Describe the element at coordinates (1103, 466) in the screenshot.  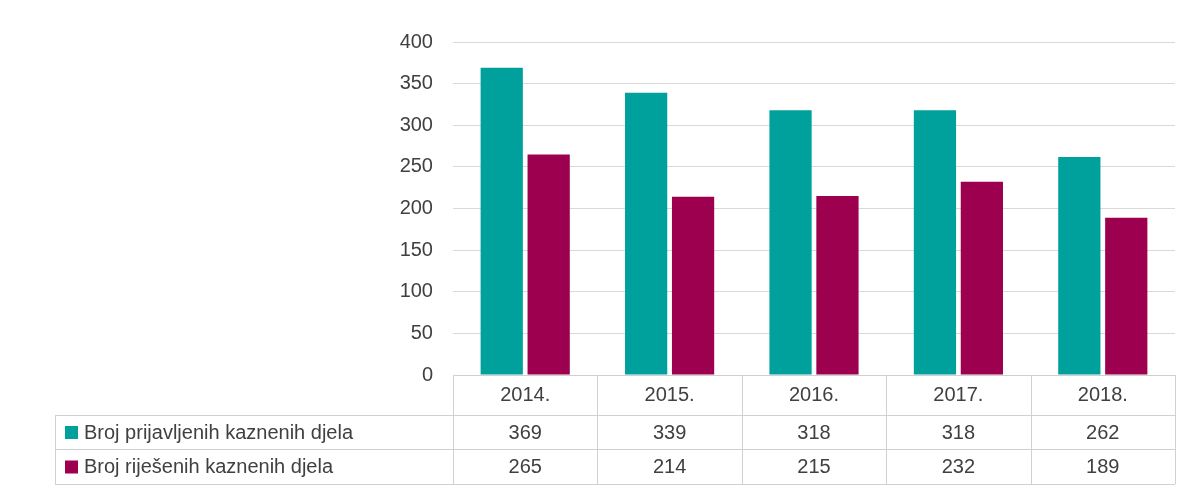
I see `data-label: 189` at that location.